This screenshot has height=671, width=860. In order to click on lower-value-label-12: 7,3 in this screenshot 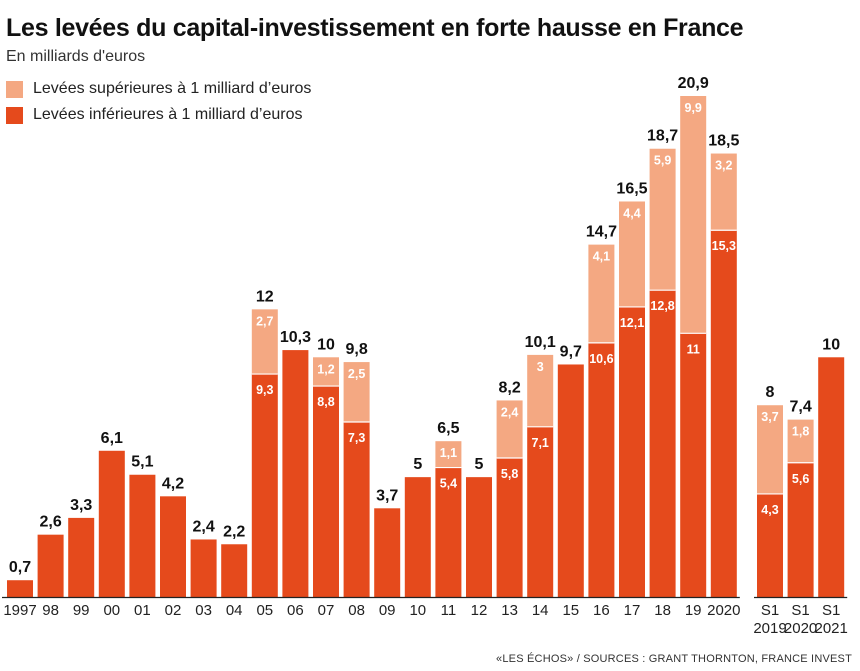, I will do `click(356, 438)`.